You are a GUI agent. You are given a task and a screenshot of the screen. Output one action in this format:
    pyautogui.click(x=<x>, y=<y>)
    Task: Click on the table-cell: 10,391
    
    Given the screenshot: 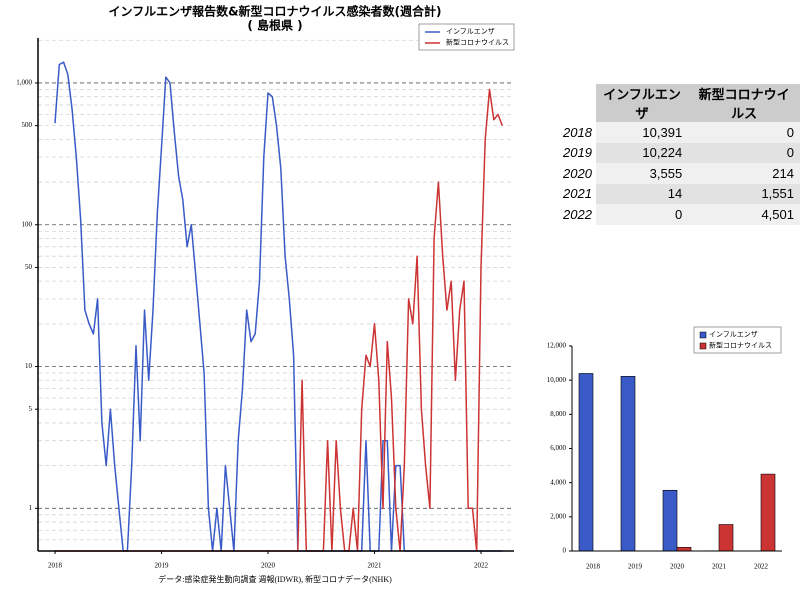 What is the action you would take?
    pyautogui.click(x=642, y=132)
    